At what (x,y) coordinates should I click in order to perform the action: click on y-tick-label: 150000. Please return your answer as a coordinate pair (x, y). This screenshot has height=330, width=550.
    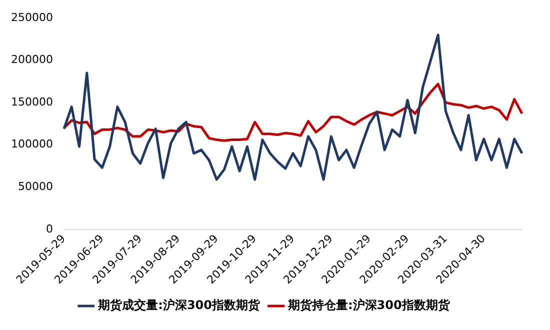
    Looking at the image, I should click on (31, 101).